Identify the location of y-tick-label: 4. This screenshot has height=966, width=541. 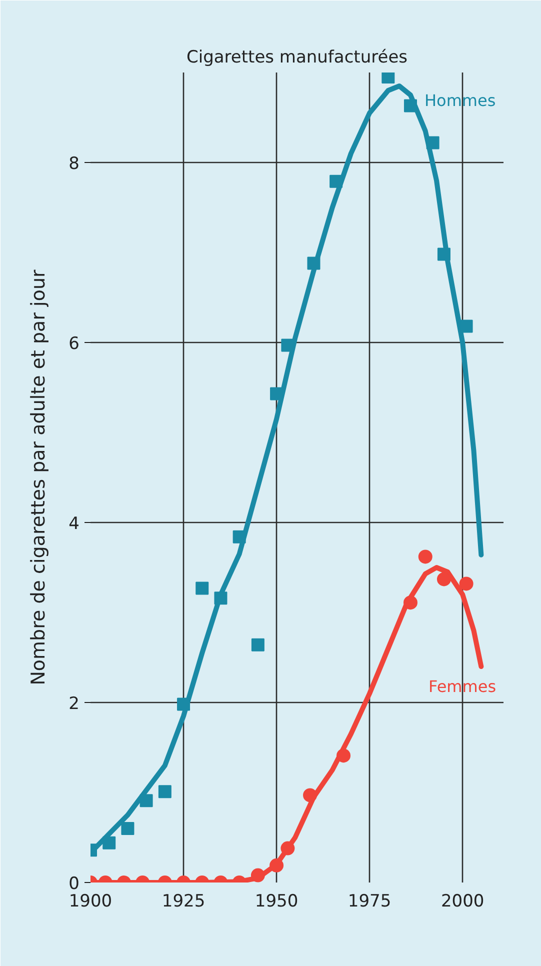
(74, 524).